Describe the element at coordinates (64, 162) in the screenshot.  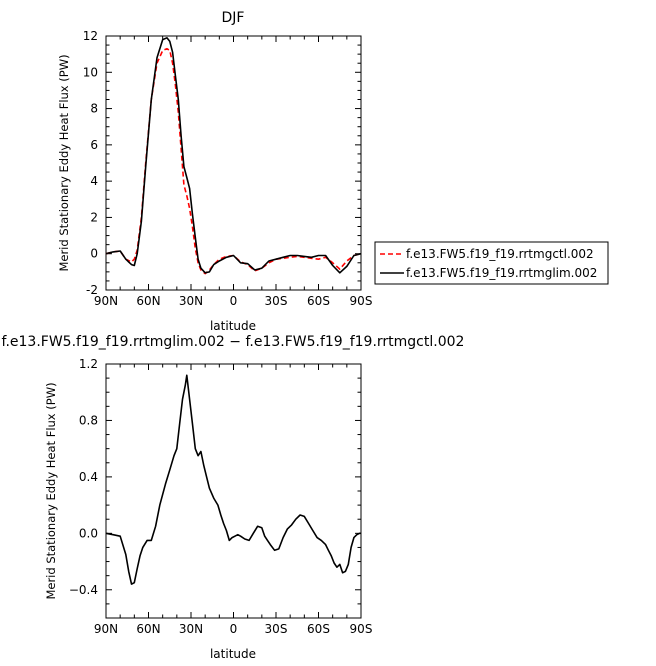
I see `top-y-label: Merid Stationary Eddy Heat Flux (PW)` at that location.